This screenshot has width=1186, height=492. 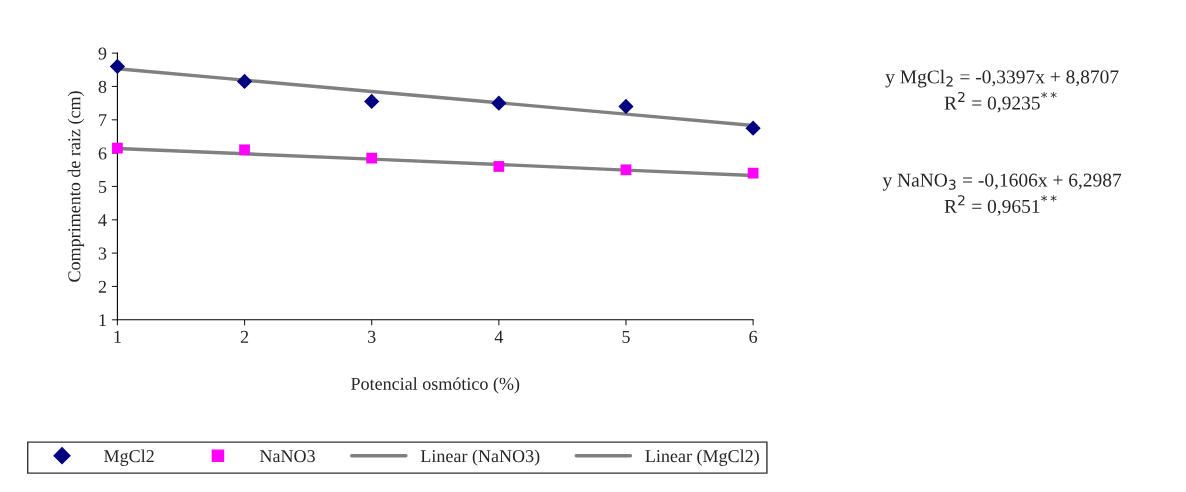 What do you see at coordinates (102, 86) in the screenshot?
I see `y-tick-label: 8` at bounding box center [102, 86].